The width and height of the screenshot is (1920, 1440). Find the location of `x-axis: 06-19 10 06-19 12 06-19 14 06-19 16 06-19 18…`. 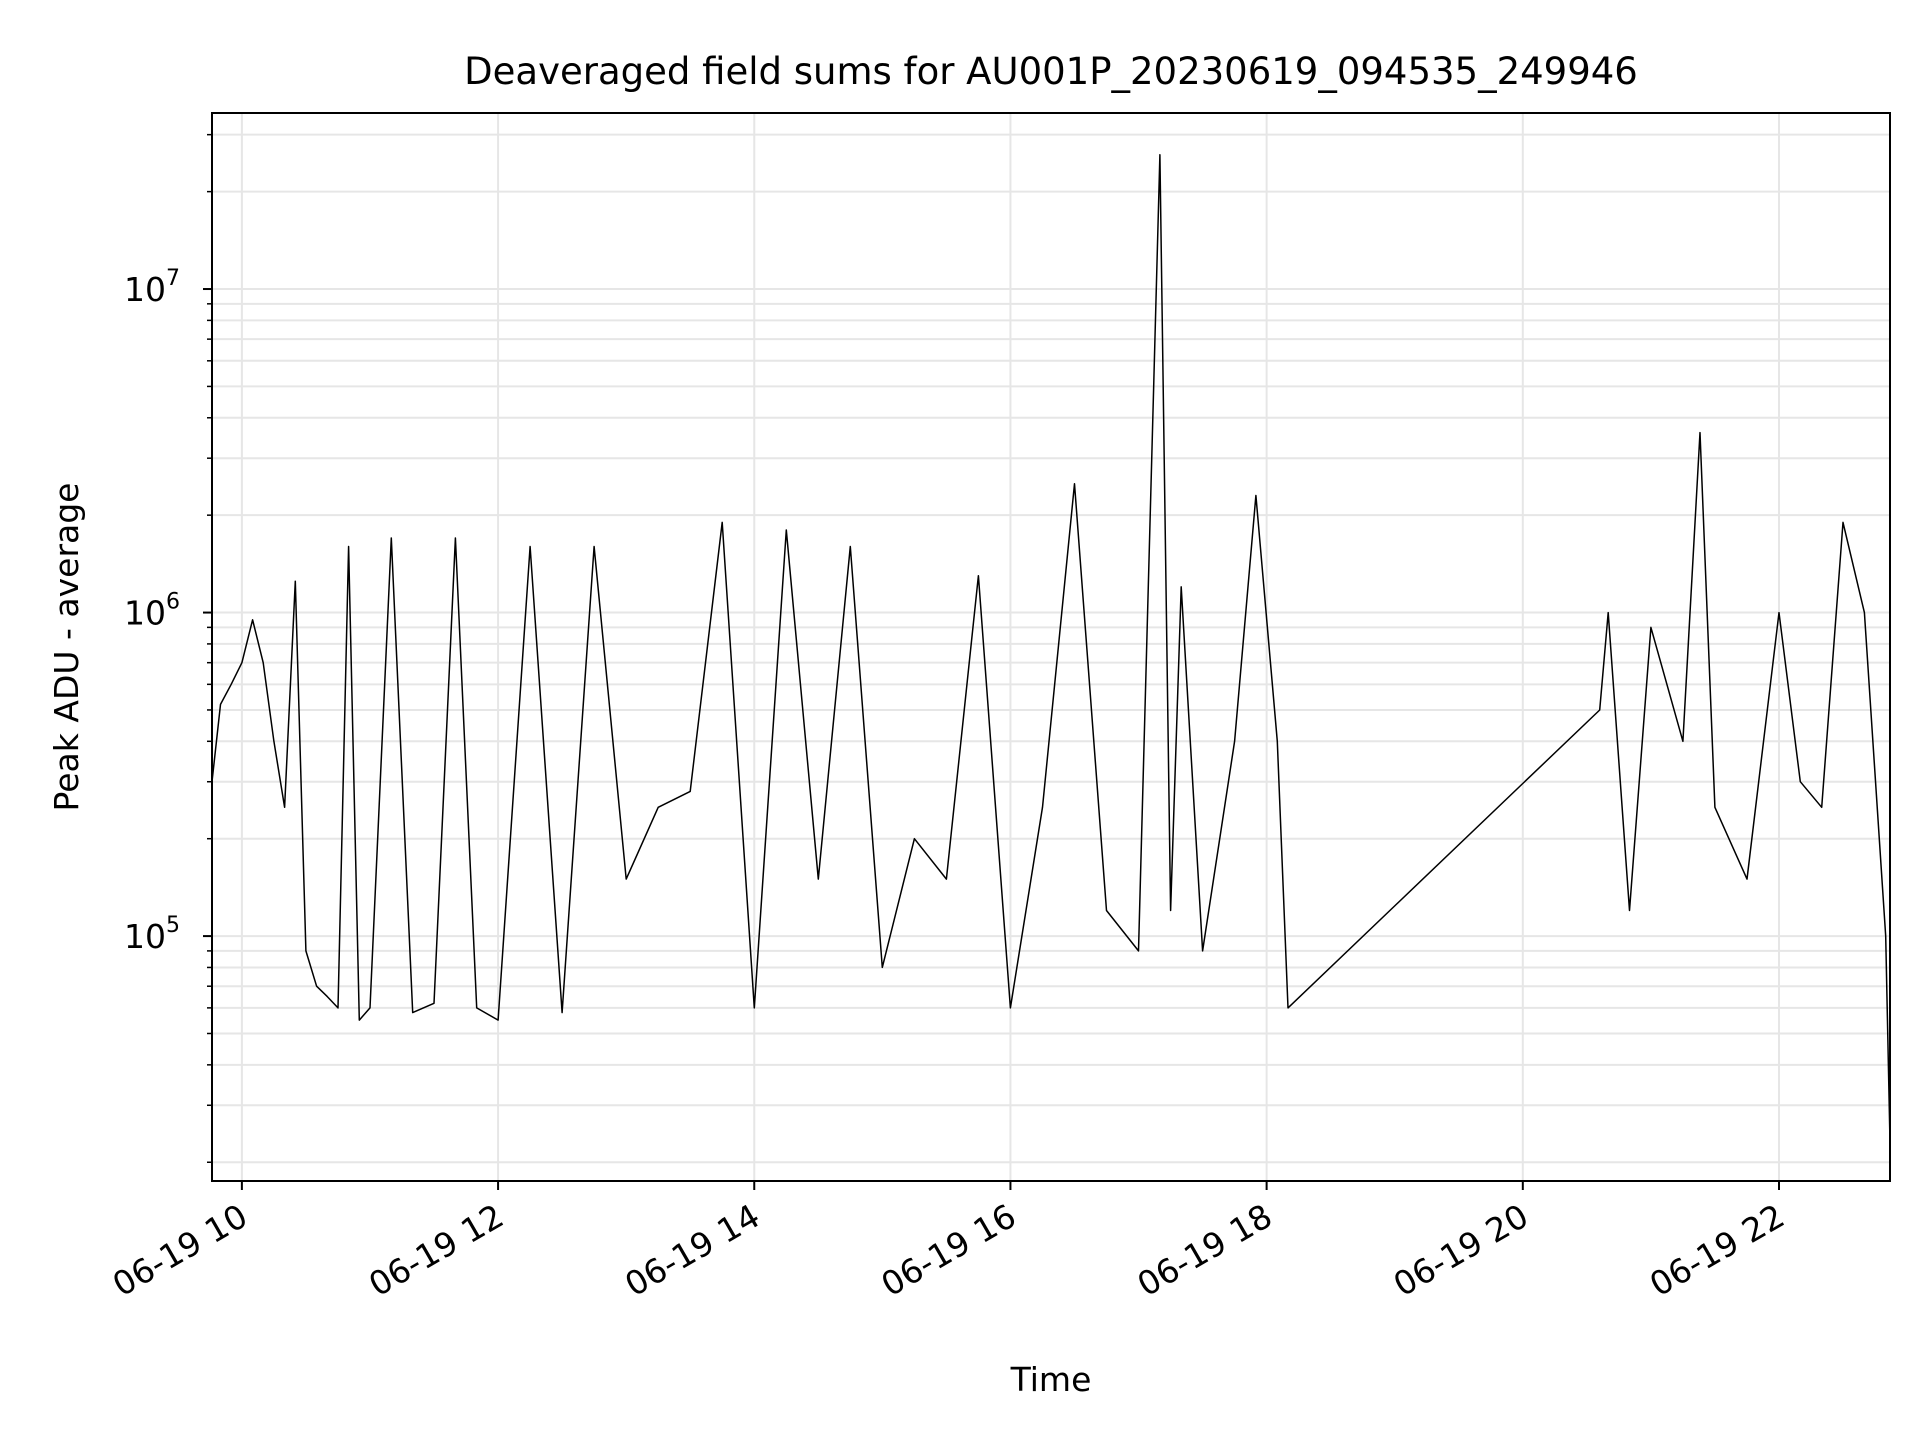

x-axis: 06-19 10 06-19 12 06-19 14 06-19 16 06-19 18… is located at coordinates (948, 1242).